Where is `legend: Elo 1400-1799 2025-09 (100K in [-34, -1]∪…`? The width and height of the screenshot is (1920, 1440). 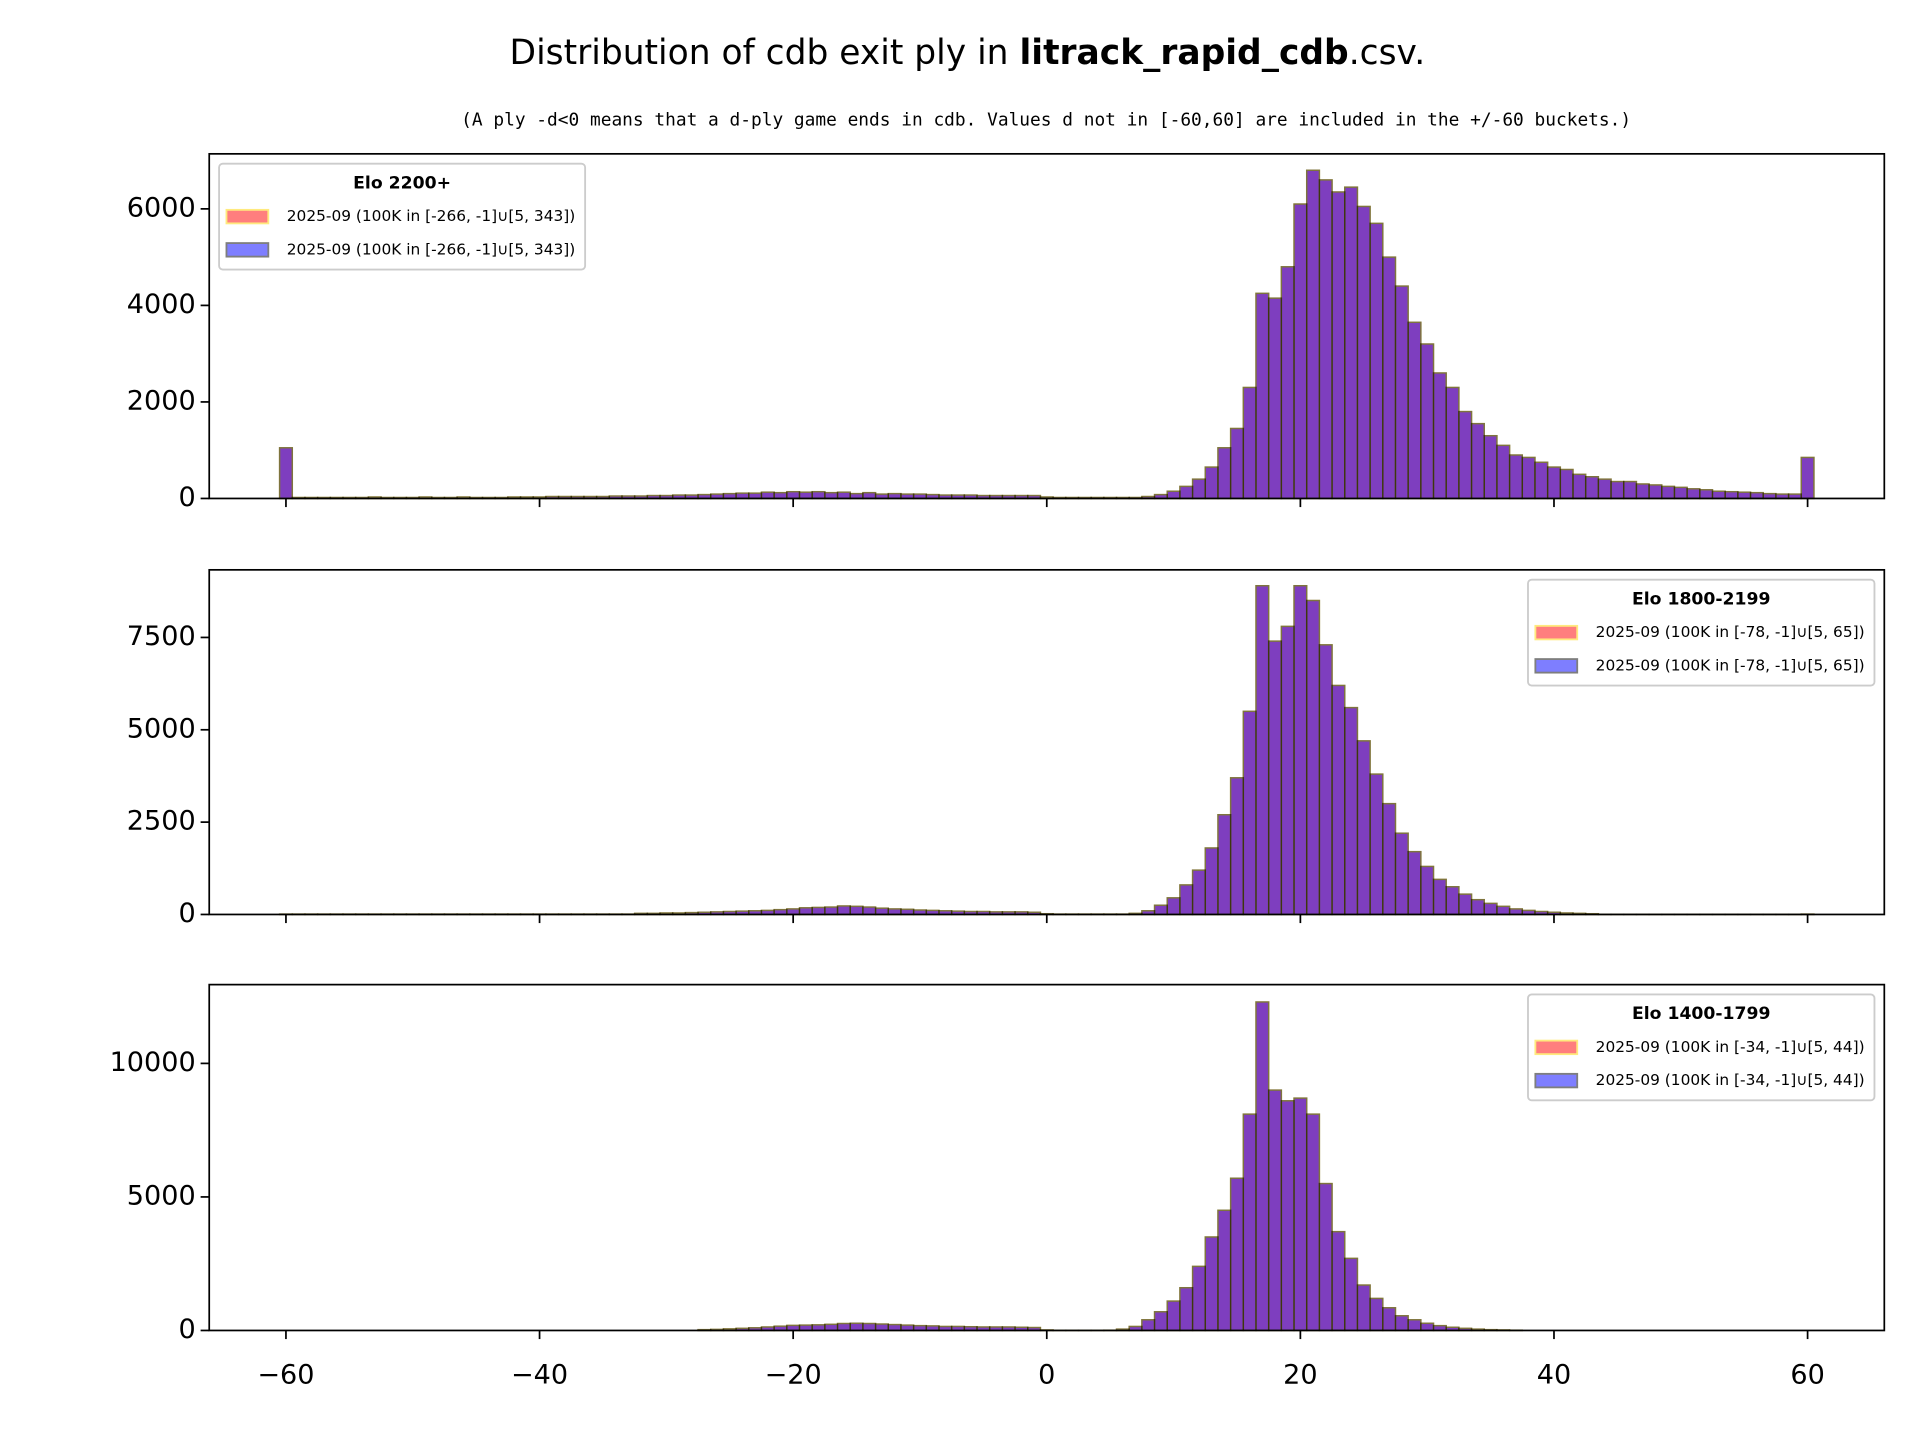 legend: Elo 1400-1799 2025-09 (100K in [-34, -1]∪… is located at coordinates (1701, 1047).